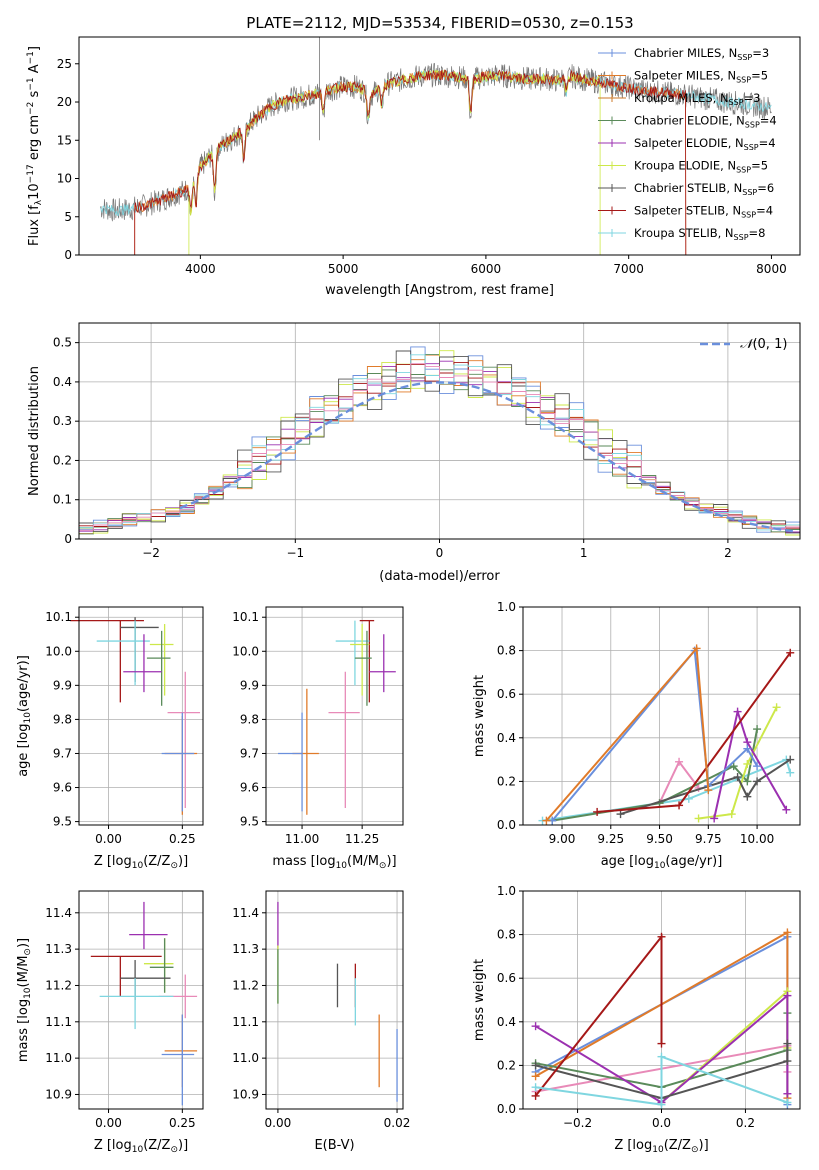 This screenshot has height=1170, width=819. What do you see at coordinates (108, 1123) in the screenshot?
I see `x-tick-label: 0.00` at bounding box center [108, 1123].